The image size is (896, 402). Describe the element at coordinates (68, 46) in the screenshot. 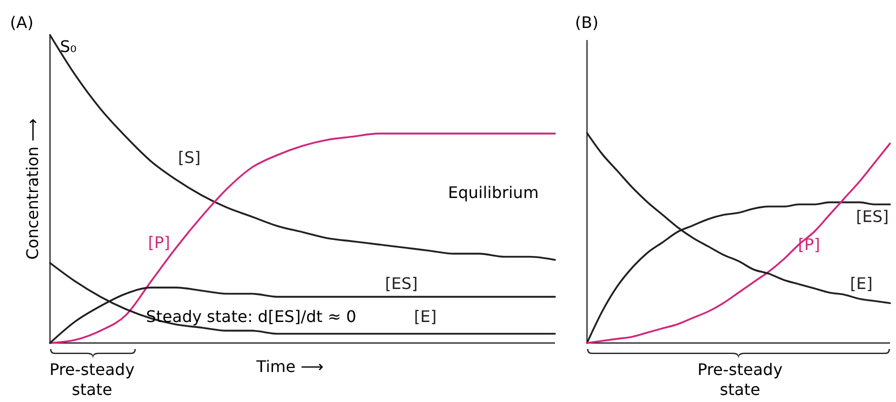

I see `annotation: S₀` at that location.